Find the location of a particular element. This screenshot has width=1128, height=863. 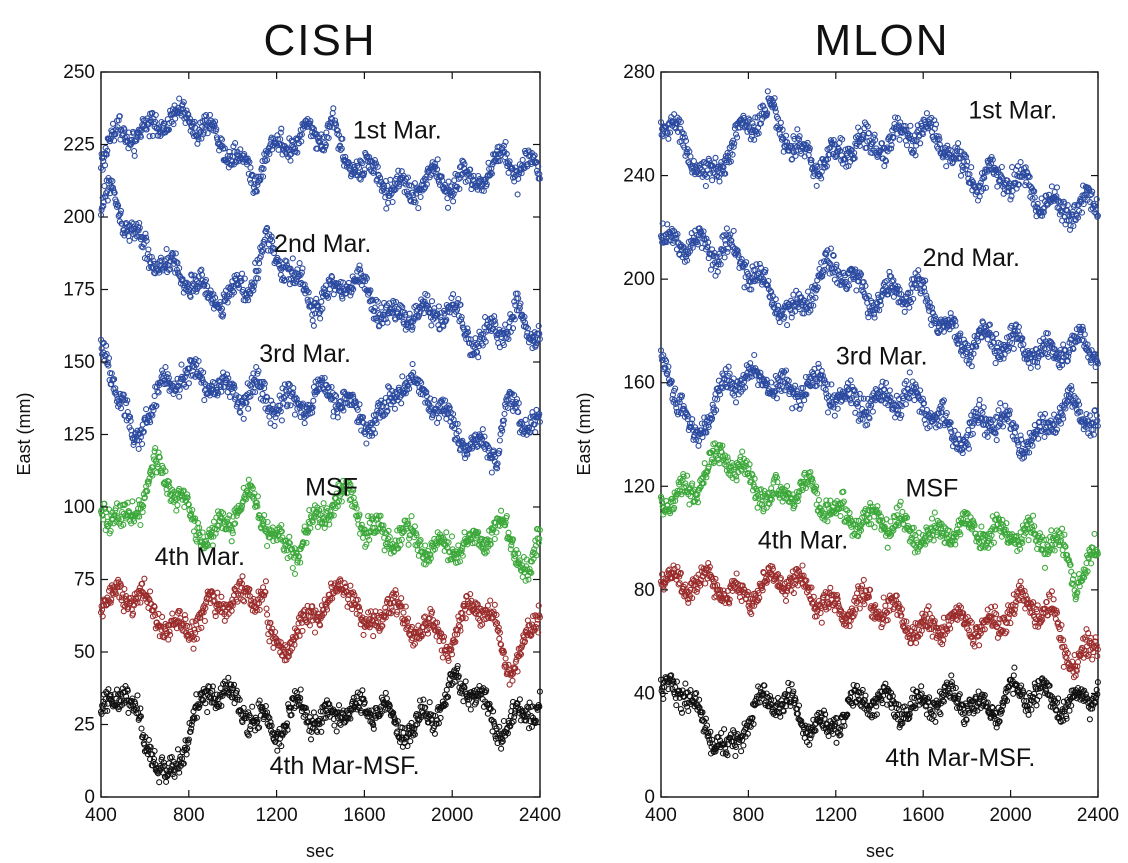

y-tick-label: 50 is located at coordinates (84, 652).